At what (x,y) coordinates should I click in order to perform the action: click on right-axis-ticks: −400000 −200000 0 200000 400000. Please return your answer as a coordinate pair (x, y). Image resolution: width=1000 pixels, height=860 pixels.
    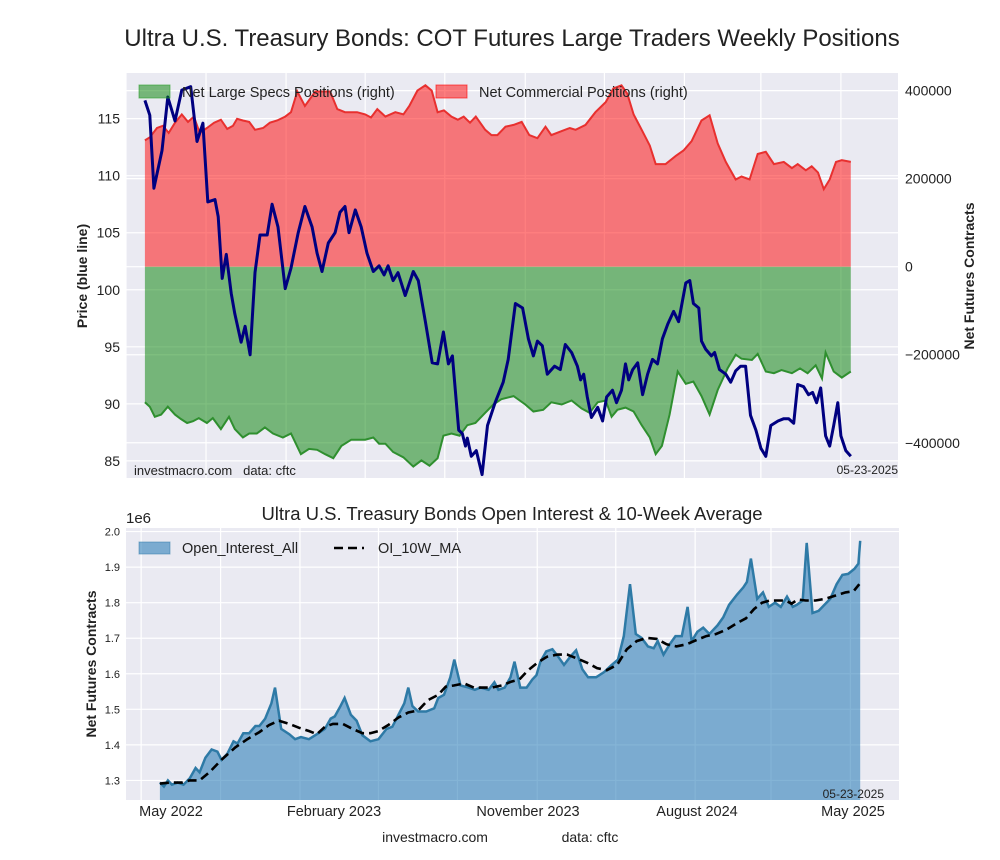
    Looking at the image, I should click on (932, 267).